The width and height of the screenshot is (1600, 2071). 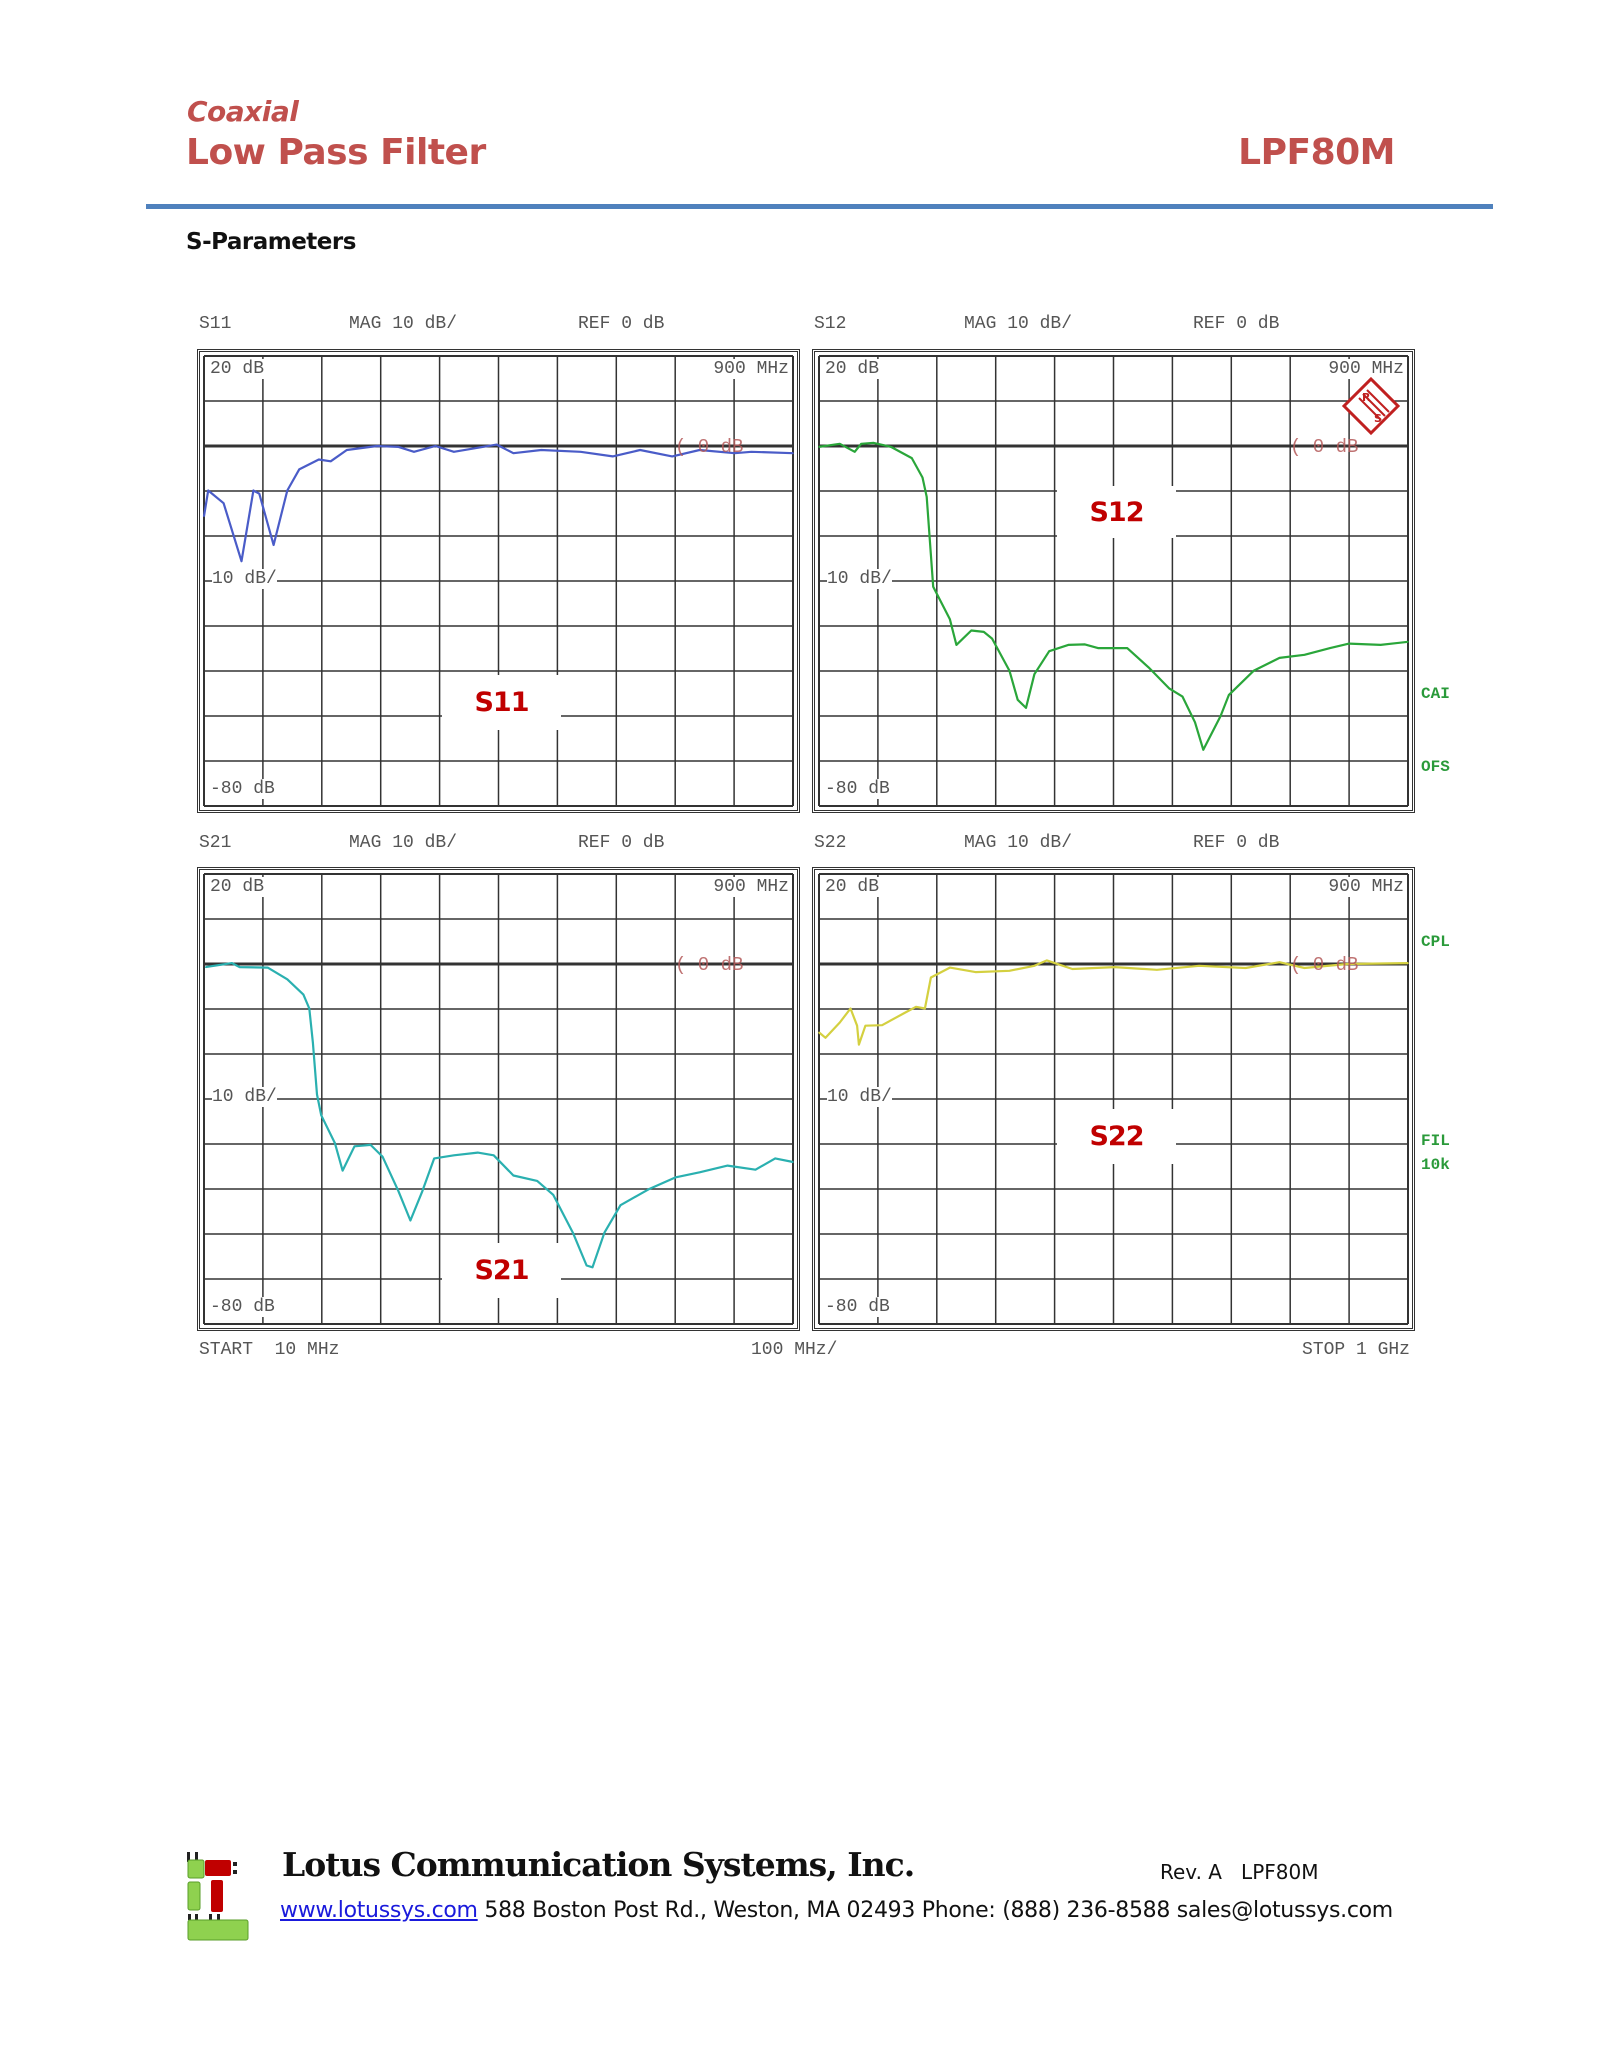 What do you see at coordinates (1435, 767) in the screenshot?
I see `side-label-ofs: OFS` at bounding box center [1435, 767].